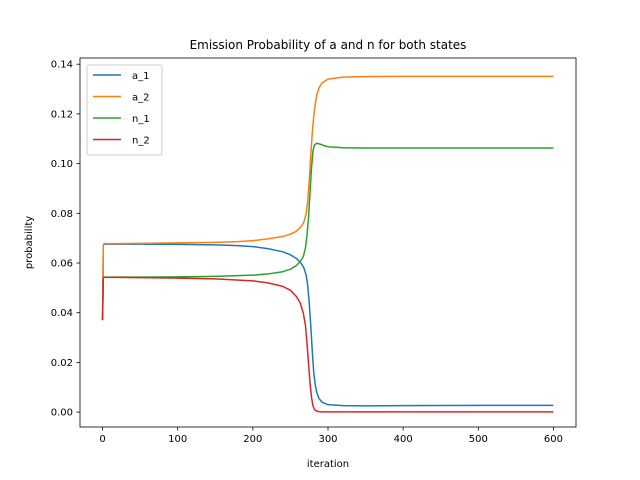  What do you see at coordinates (403, 439) in the screenshot?
I see `x-tick-label: 400` at bounding box center [403, 439].